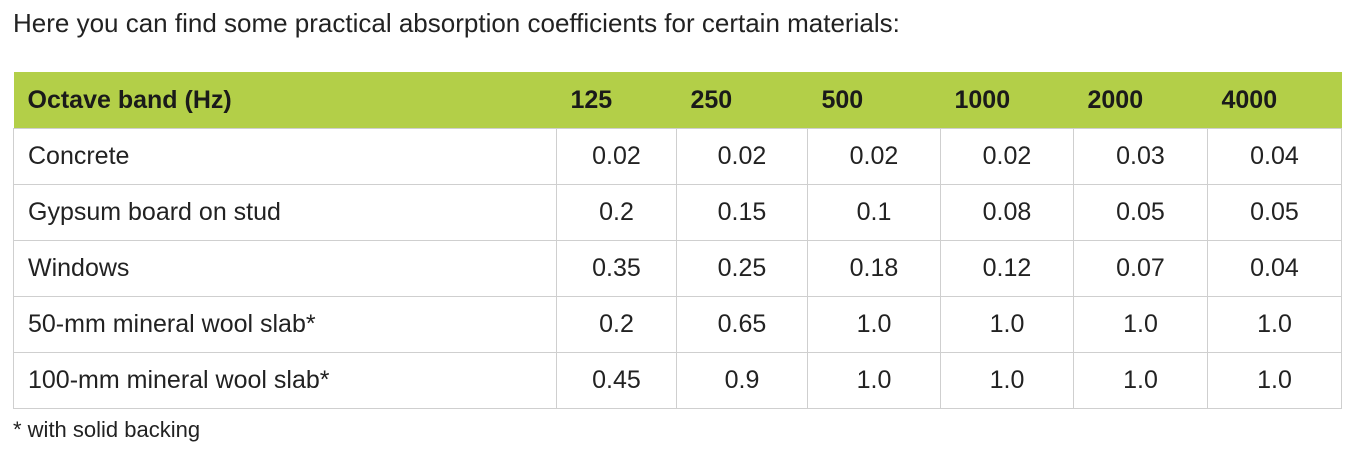 This screenshot has width=1351, height=450. What do you see at coordinates (1007, 212) in the screenshot?
I see `value-cell: 0.08` at bounding box center [1007, 212].